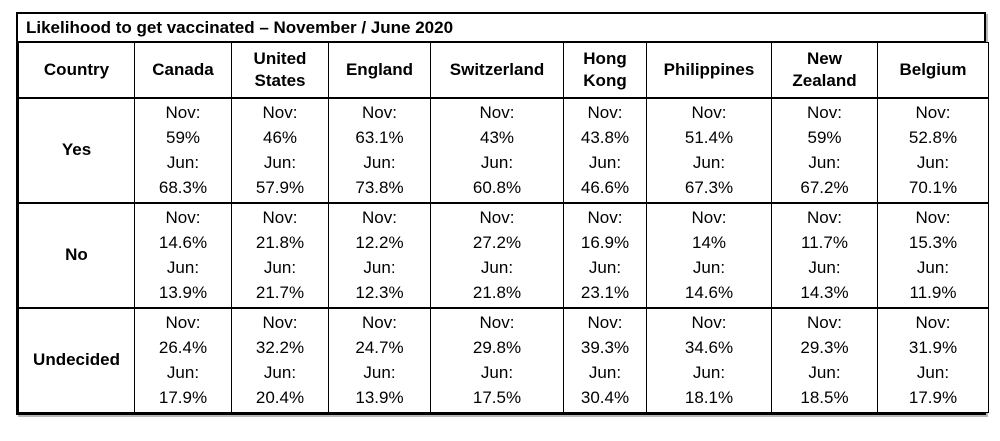 The height and width of the screenshot is (441, 1000). Describe the element at coordinates (824, 360) in the screenshot. I see `table-cell: Nov: 29.3% Jun: 18.5%` at that location.